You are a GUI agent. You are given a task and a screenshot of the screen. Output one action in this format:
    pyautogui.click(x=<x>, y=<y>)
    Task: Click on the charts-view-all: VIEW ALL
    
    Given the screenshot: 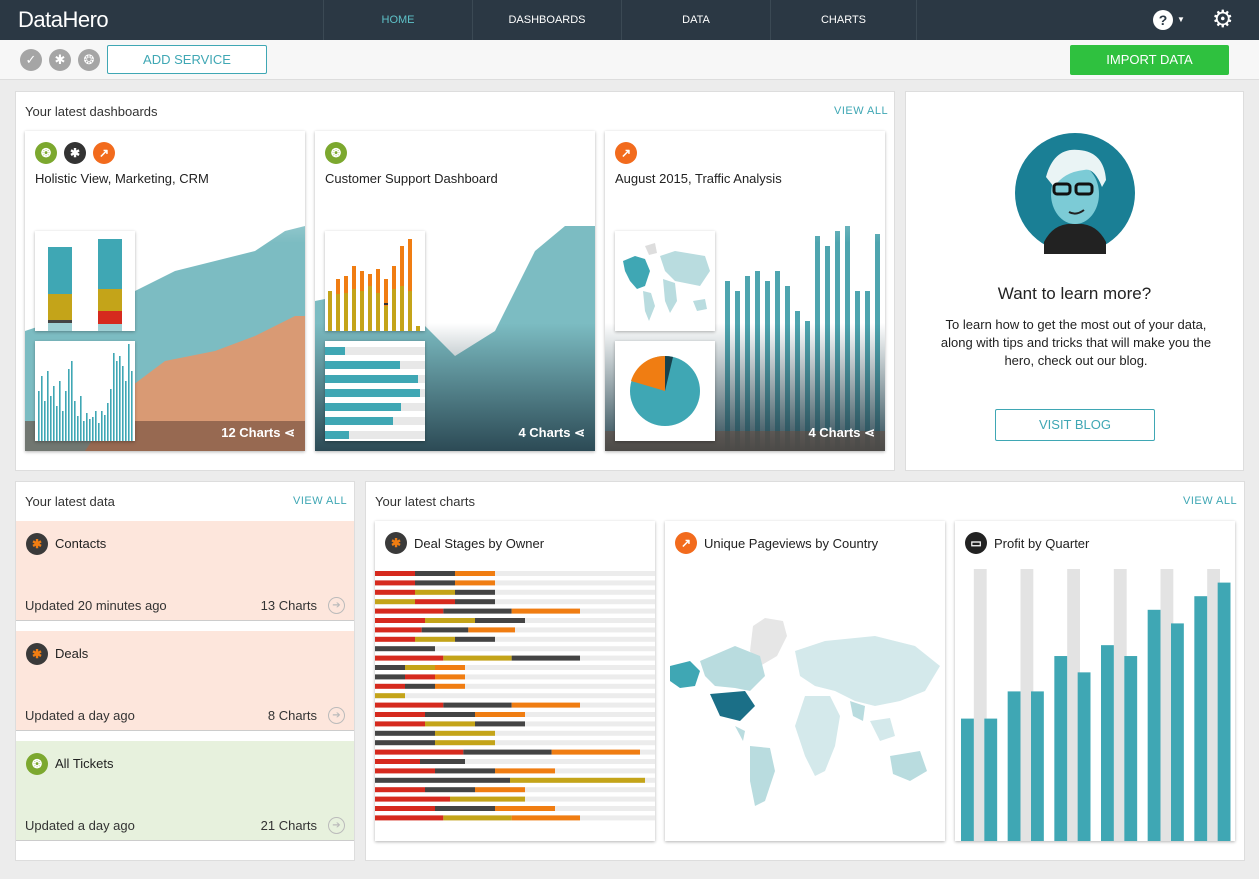 What is the action you would take?
    pyautogui.click(x=1210, y=501)
    